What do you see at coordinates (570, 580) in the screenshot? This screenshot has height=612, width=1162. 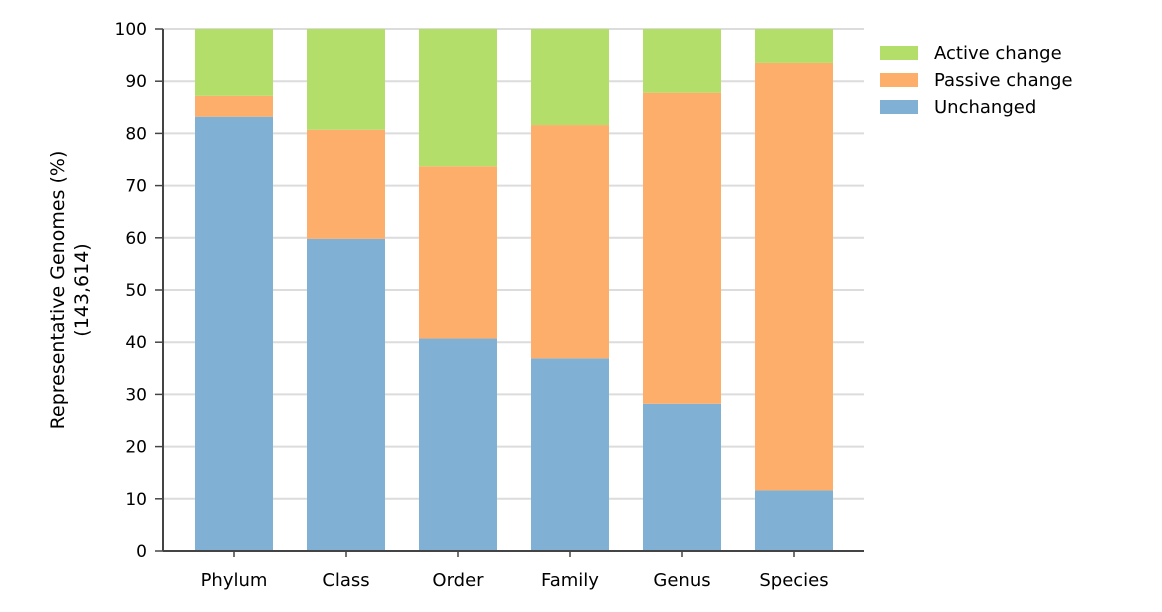 I see `x-tick-label-family: Family` at bounding box center [570, 580].